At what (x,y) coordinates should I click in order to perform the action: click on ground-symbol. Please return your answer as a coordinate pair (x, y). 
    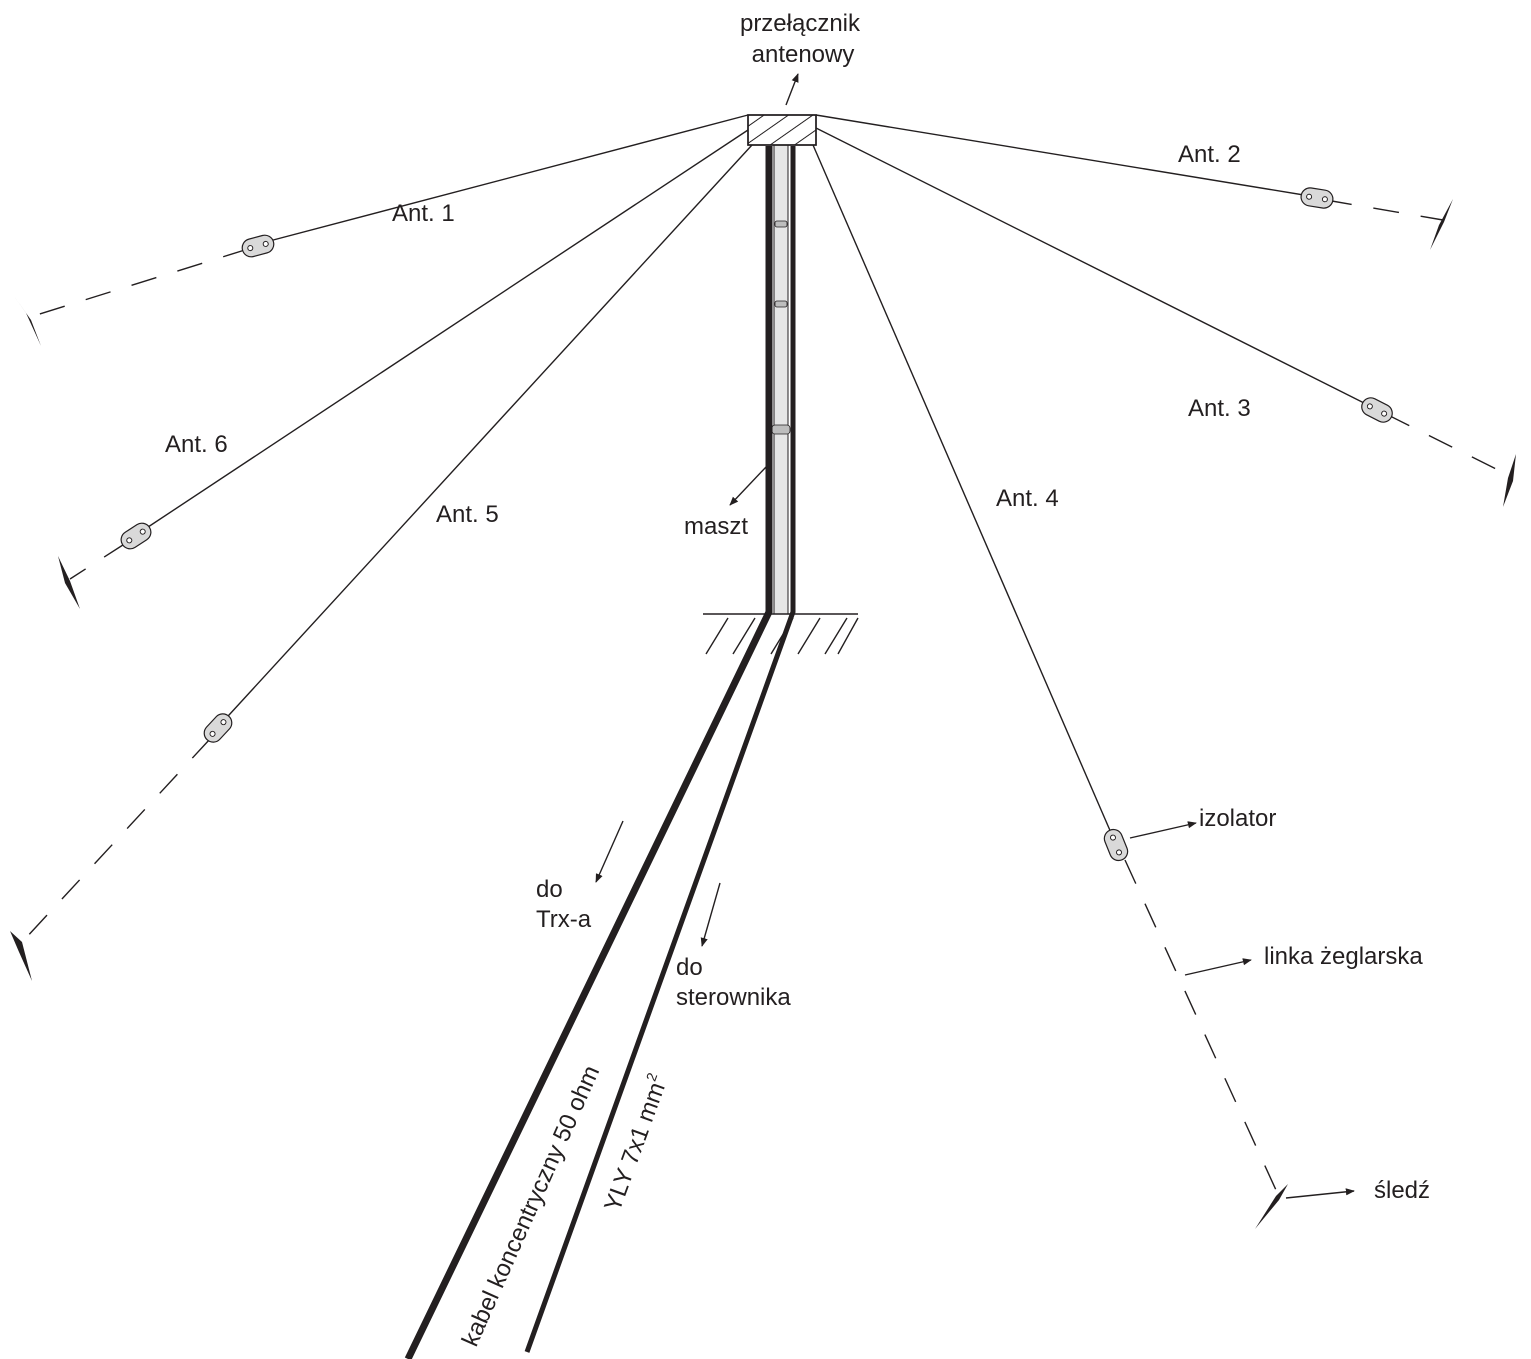
    Looking at the image, I should click on (781, 634).